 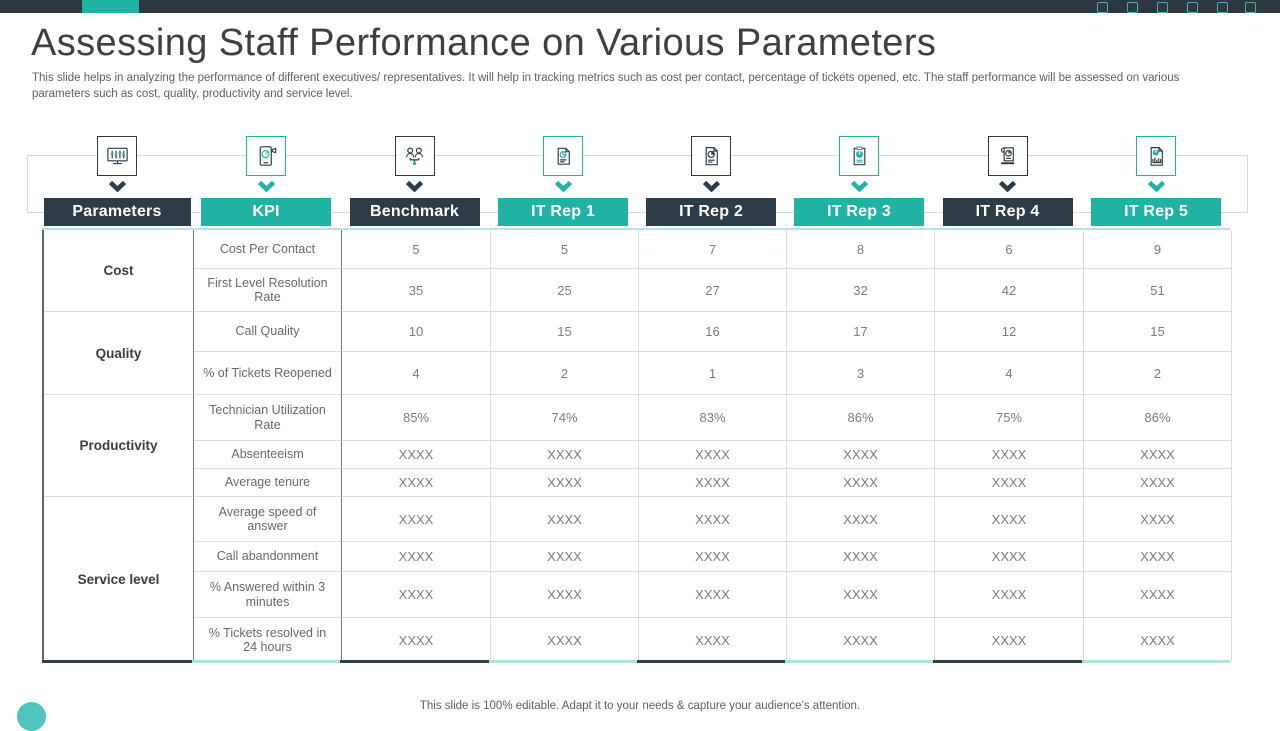 I want to click on header-column: KPI, so click(x=266, y=181).